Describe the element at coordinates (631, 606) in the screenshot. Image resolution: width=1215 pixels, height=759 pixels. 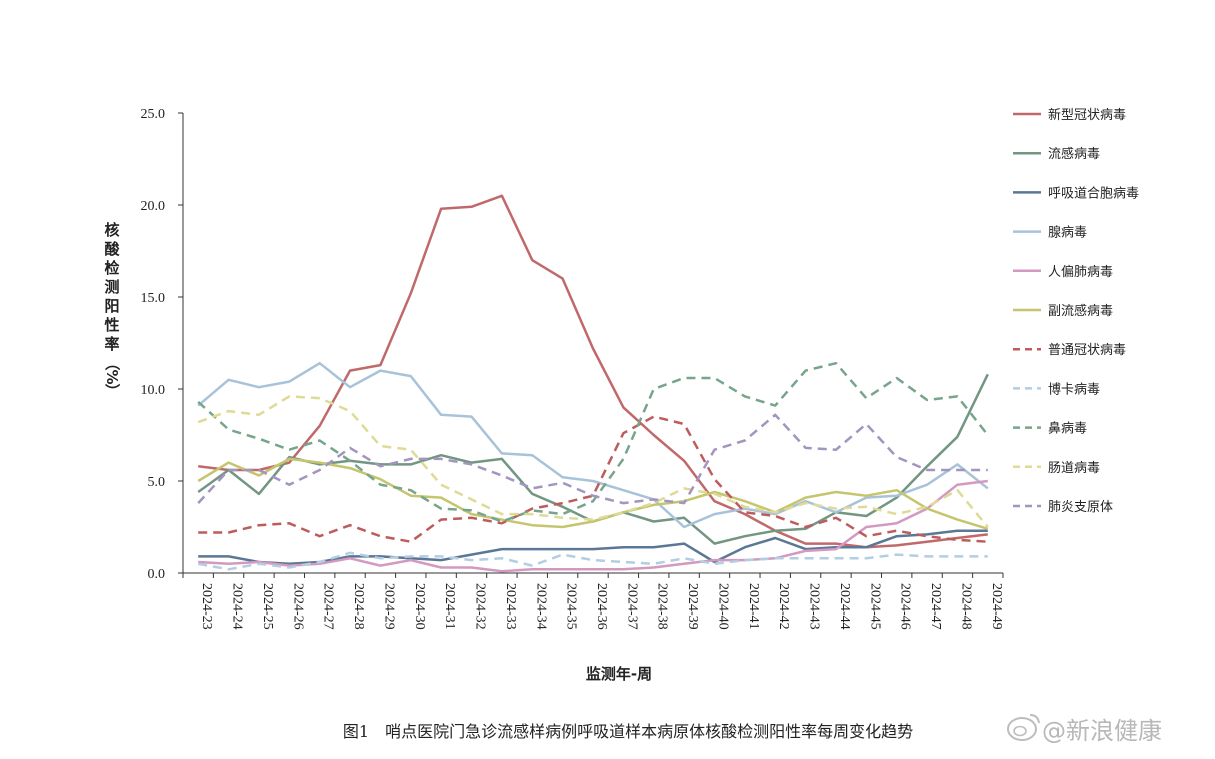
I see `x-tick-label: 2024-37` at that location.